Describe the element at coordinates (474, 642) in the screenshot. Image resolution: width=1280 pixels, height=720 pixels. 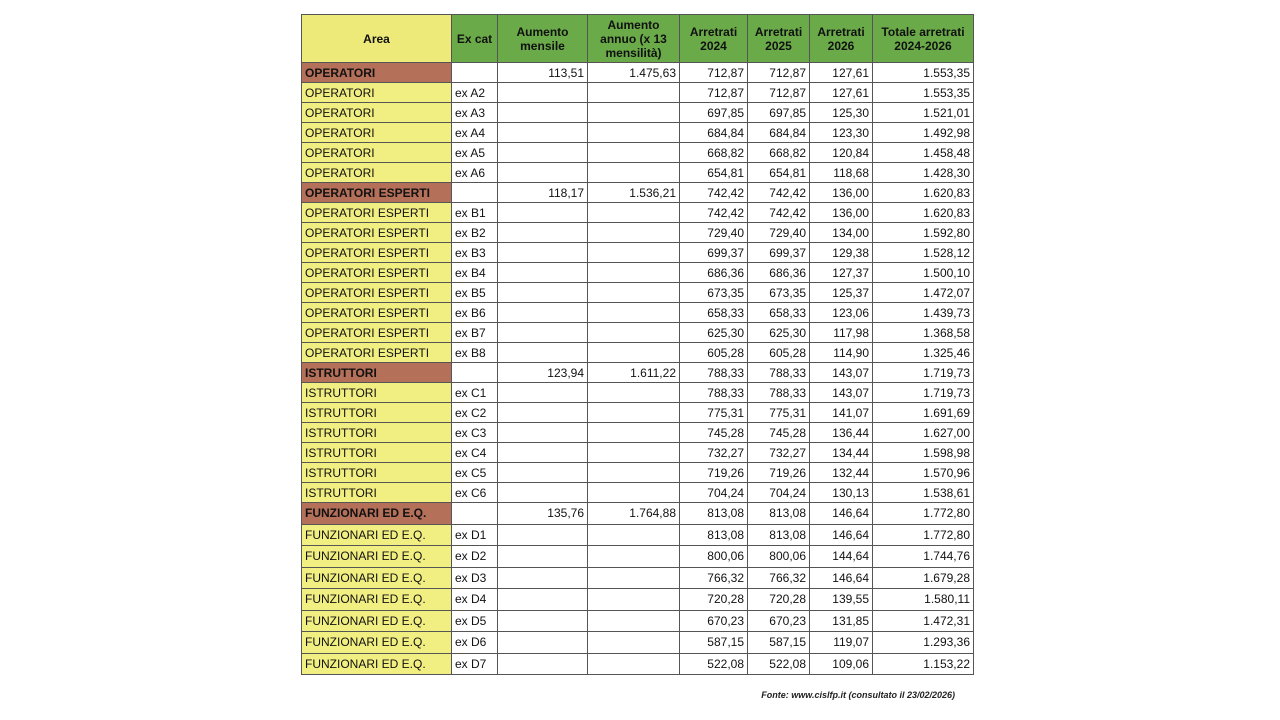
I see `excat-cell: ex D6` at that location.